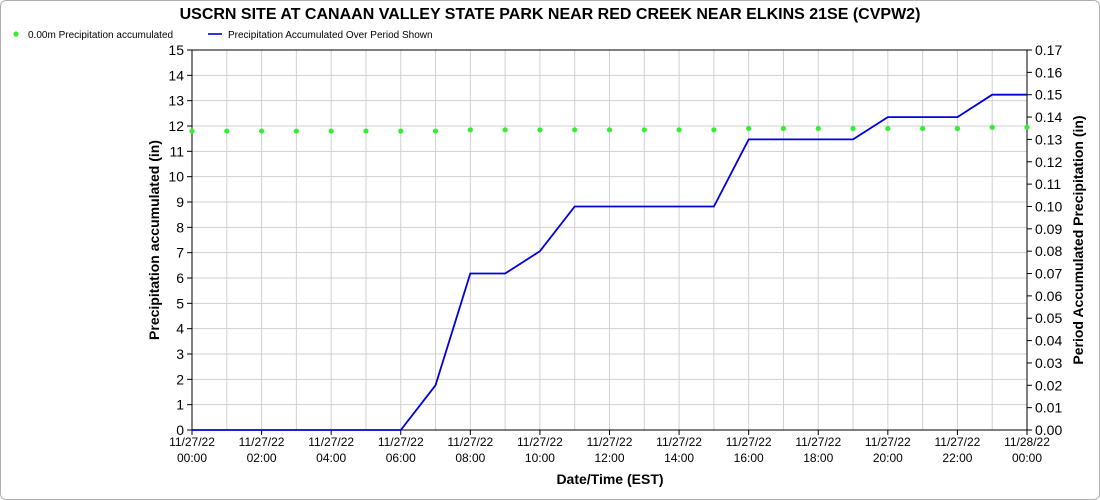  Describe the element at coordinates (16, 34) in the screenshot. I see `legend-marker-scatter` at that location.